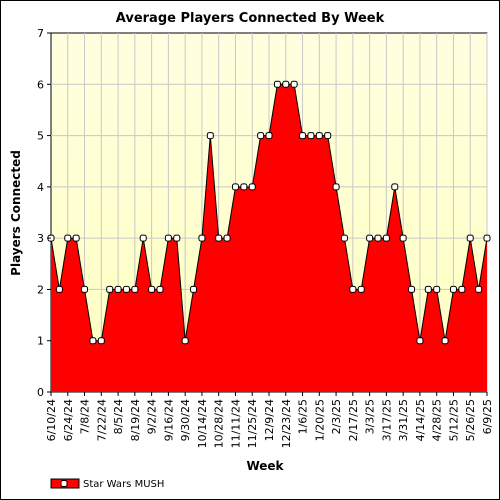  What do you see at coordinates (185, 420) in the screenshot?
I see `x-tick-label: 9/30/24` at bounding box center [185, 420].